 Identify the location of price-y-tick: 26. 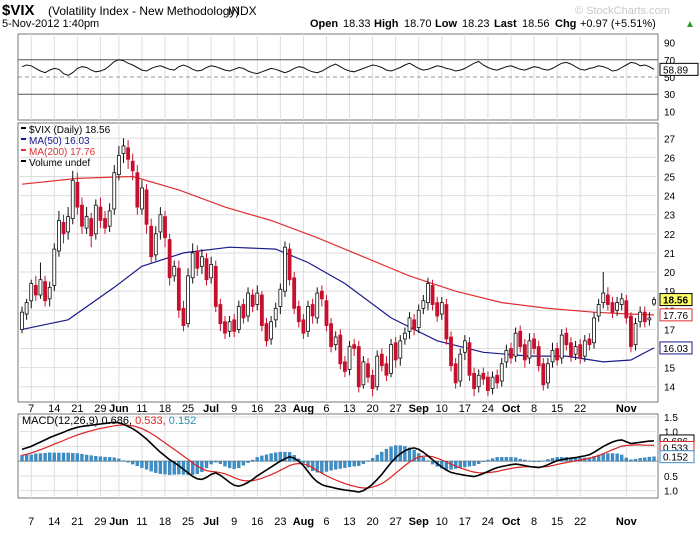
(670, 158).